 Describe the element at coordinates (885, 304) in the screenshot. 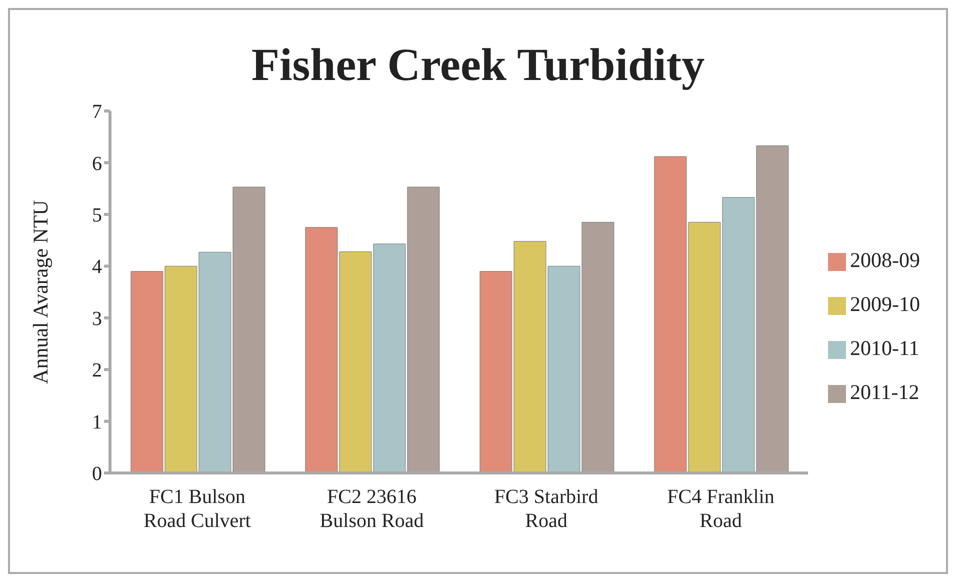

I see `legend-label: 2009-10` at that location.